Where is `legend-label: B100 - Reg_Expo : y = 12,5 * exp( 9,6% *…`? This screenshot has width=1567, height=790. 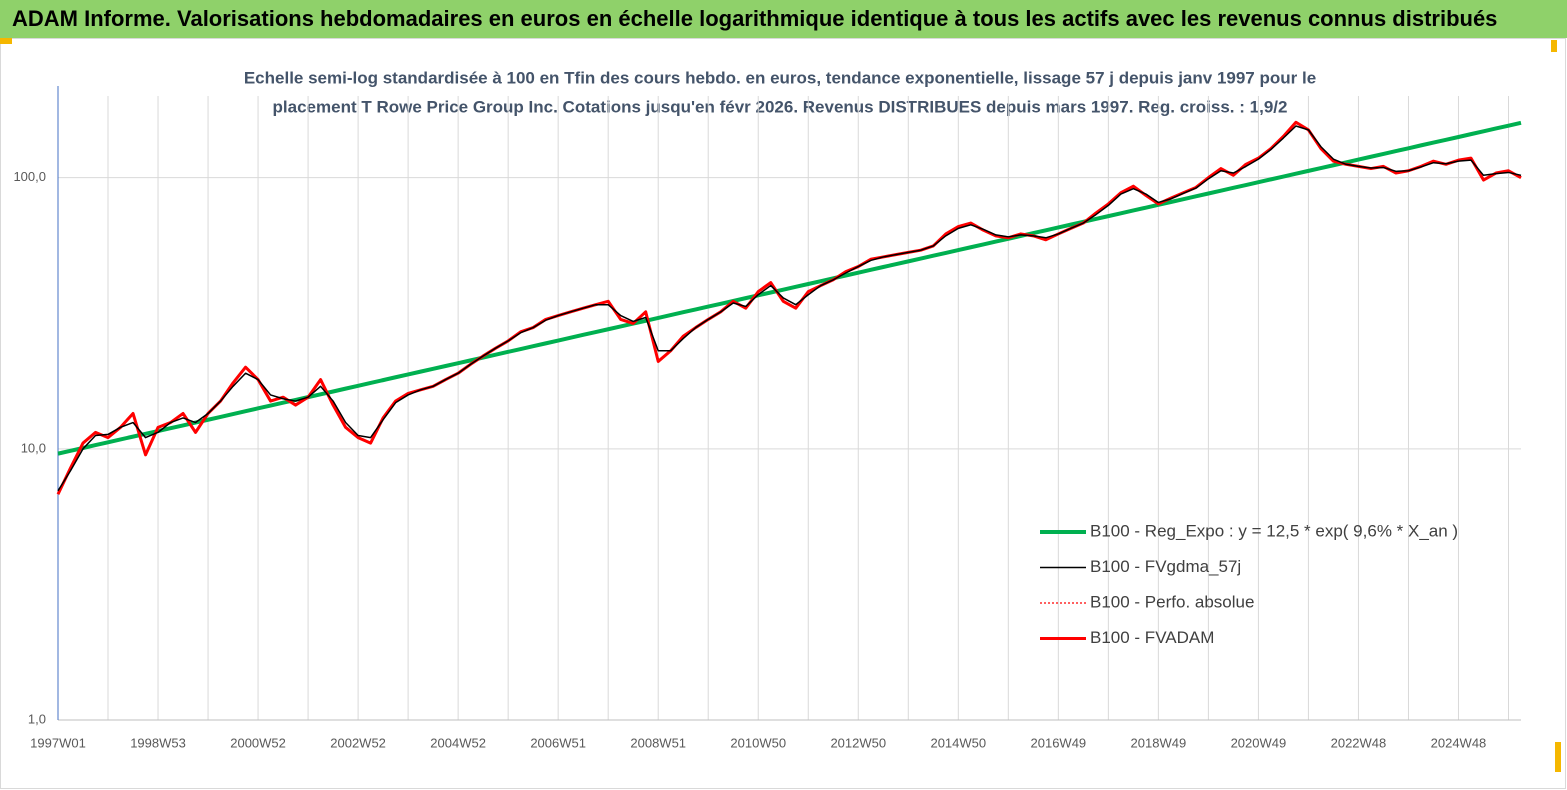 legend-label: B100 - Reg_Expo : y = 12,5 * exp( 9,6% *… is located at coordinates (1274, 530).